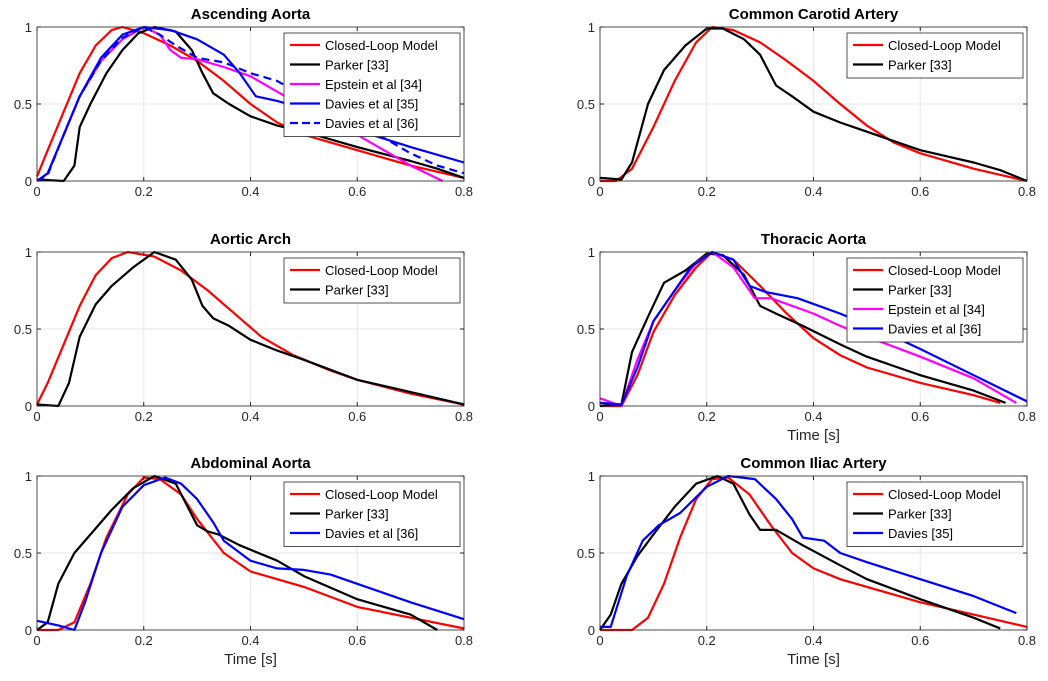  Describe the element at coordinates (814, 14) in the screenshot. I see `subplot-title: Common Carotid Artery` at that location.